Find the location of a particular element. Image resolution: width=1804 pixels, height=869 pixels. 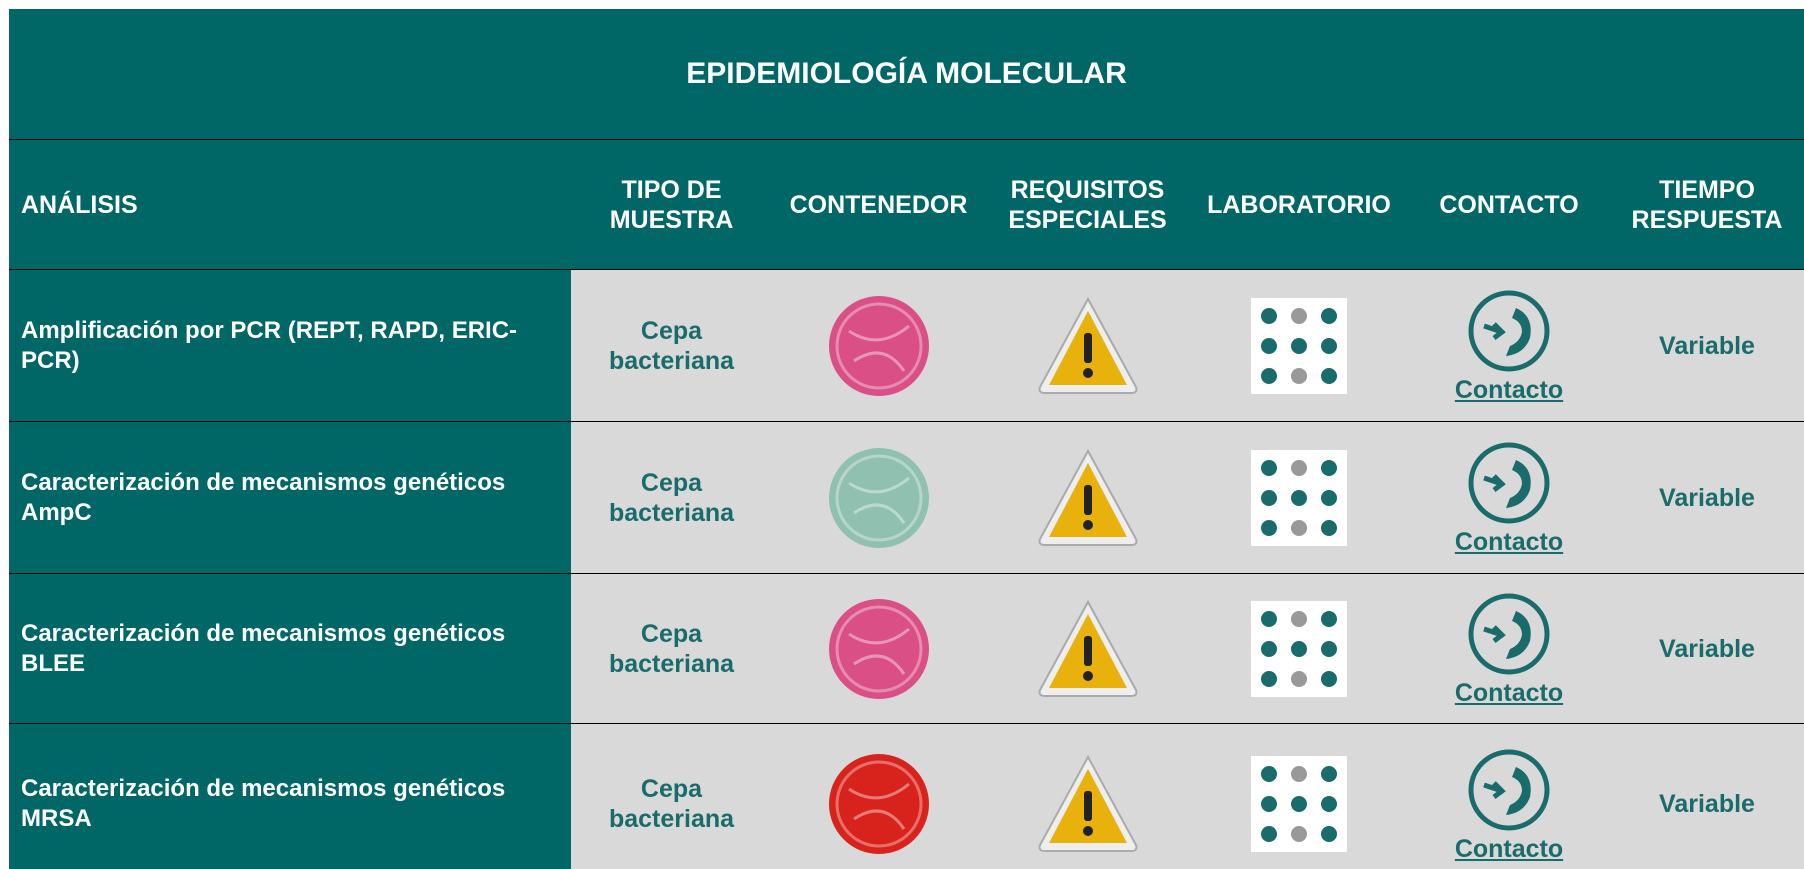

column-header: LABORATORIO is located at coordinates (1299, 204).